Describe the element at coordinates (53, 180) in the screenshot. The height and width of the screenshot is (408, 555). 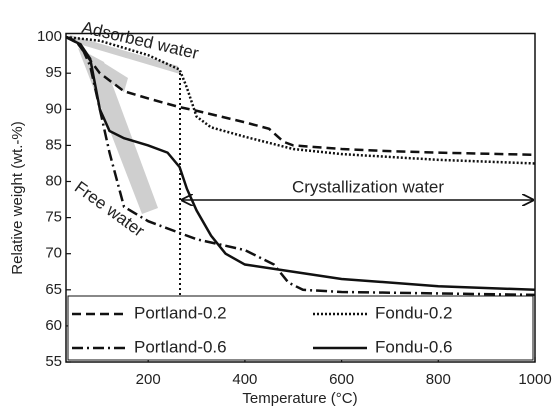
I see `y-tick-label: 80` at that location.